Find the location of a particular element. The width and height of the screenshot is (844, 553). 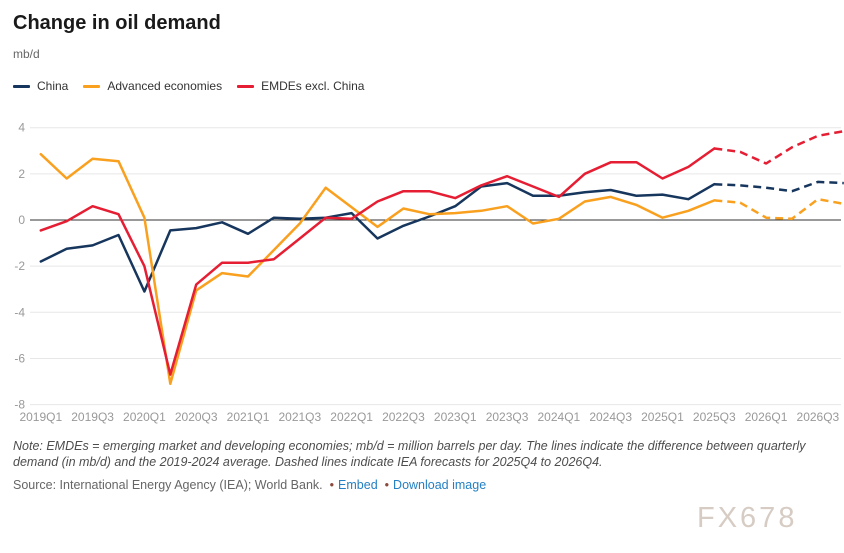

y-tick-label: -6 is located at coordinates (19, 358).